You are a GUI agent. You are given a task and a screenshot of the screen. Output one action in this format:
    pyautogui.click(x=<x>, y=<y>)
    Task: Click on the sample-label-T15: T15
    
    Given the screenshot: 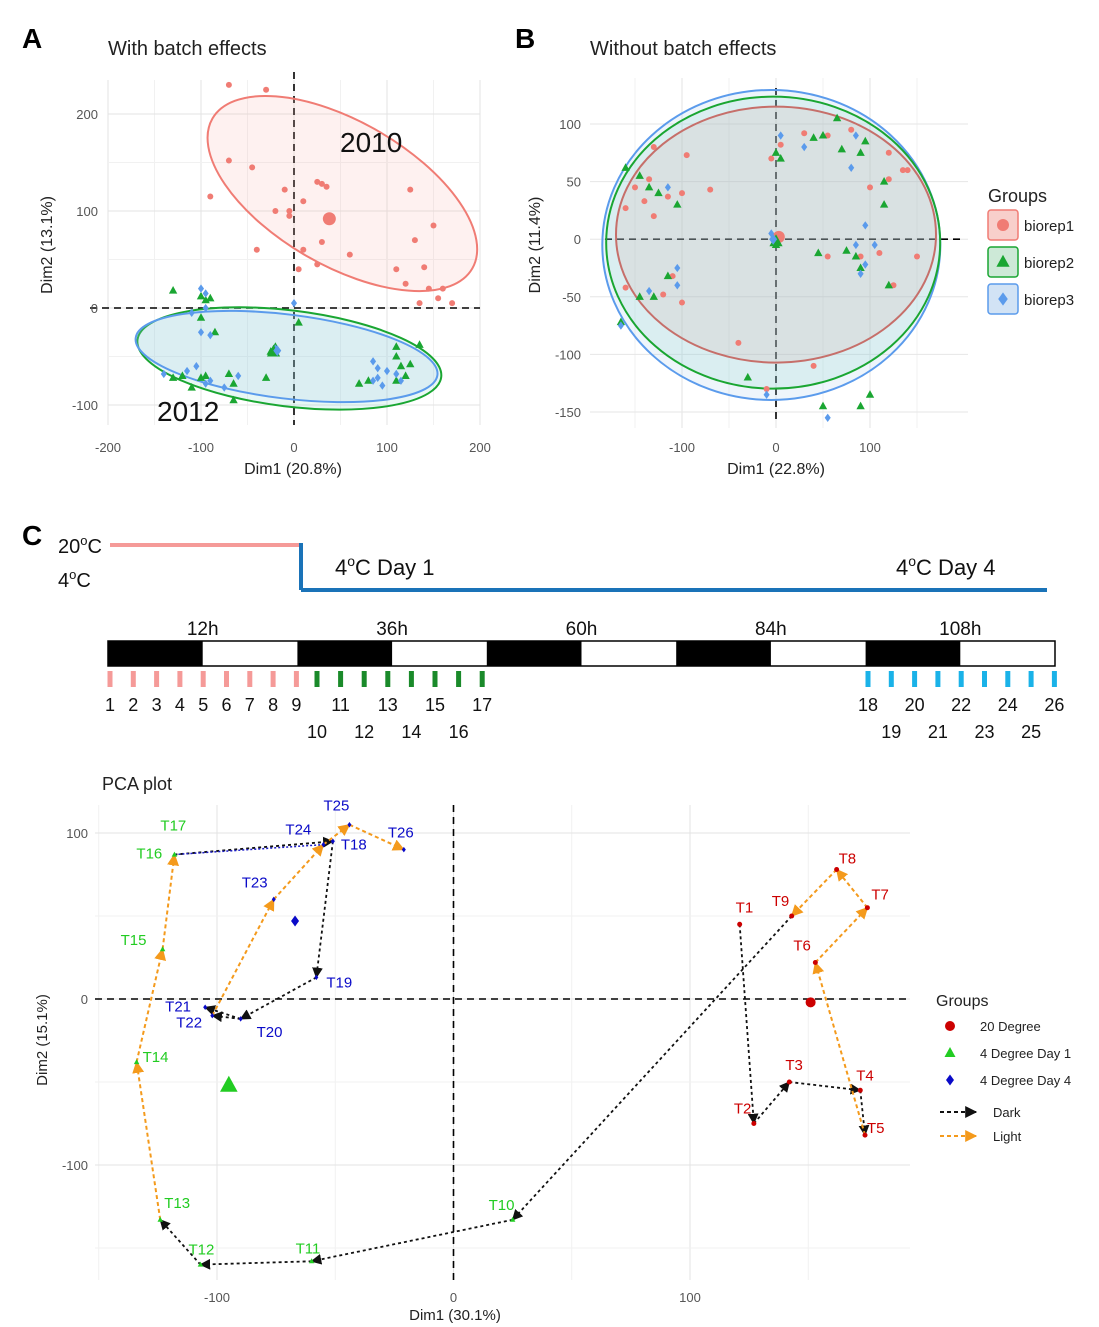 What is the action you would take?
    pyautogui.click(x=134, y=940)
    